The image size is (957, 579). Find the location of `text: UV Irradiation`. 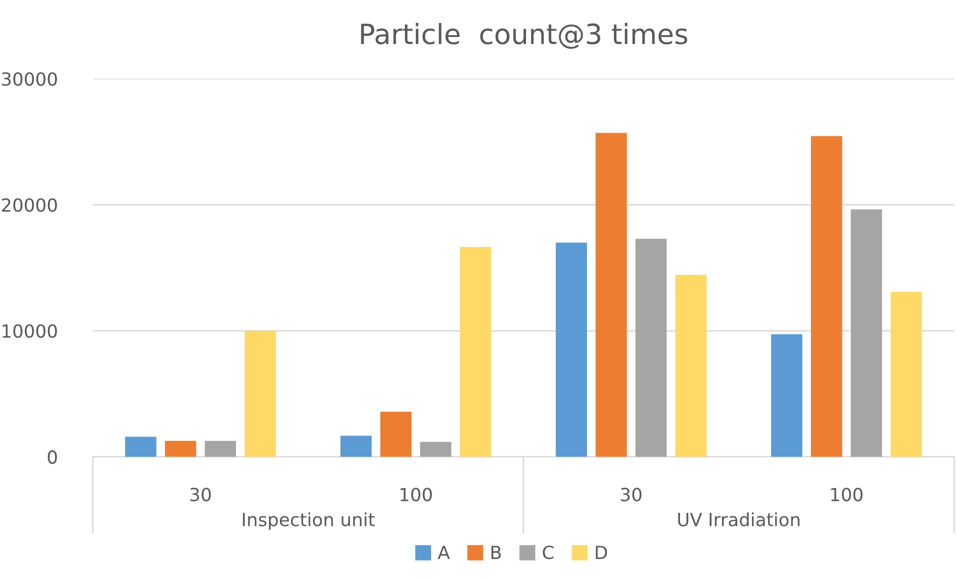

text: UV Irradiation is located at coordinates (739, 519).